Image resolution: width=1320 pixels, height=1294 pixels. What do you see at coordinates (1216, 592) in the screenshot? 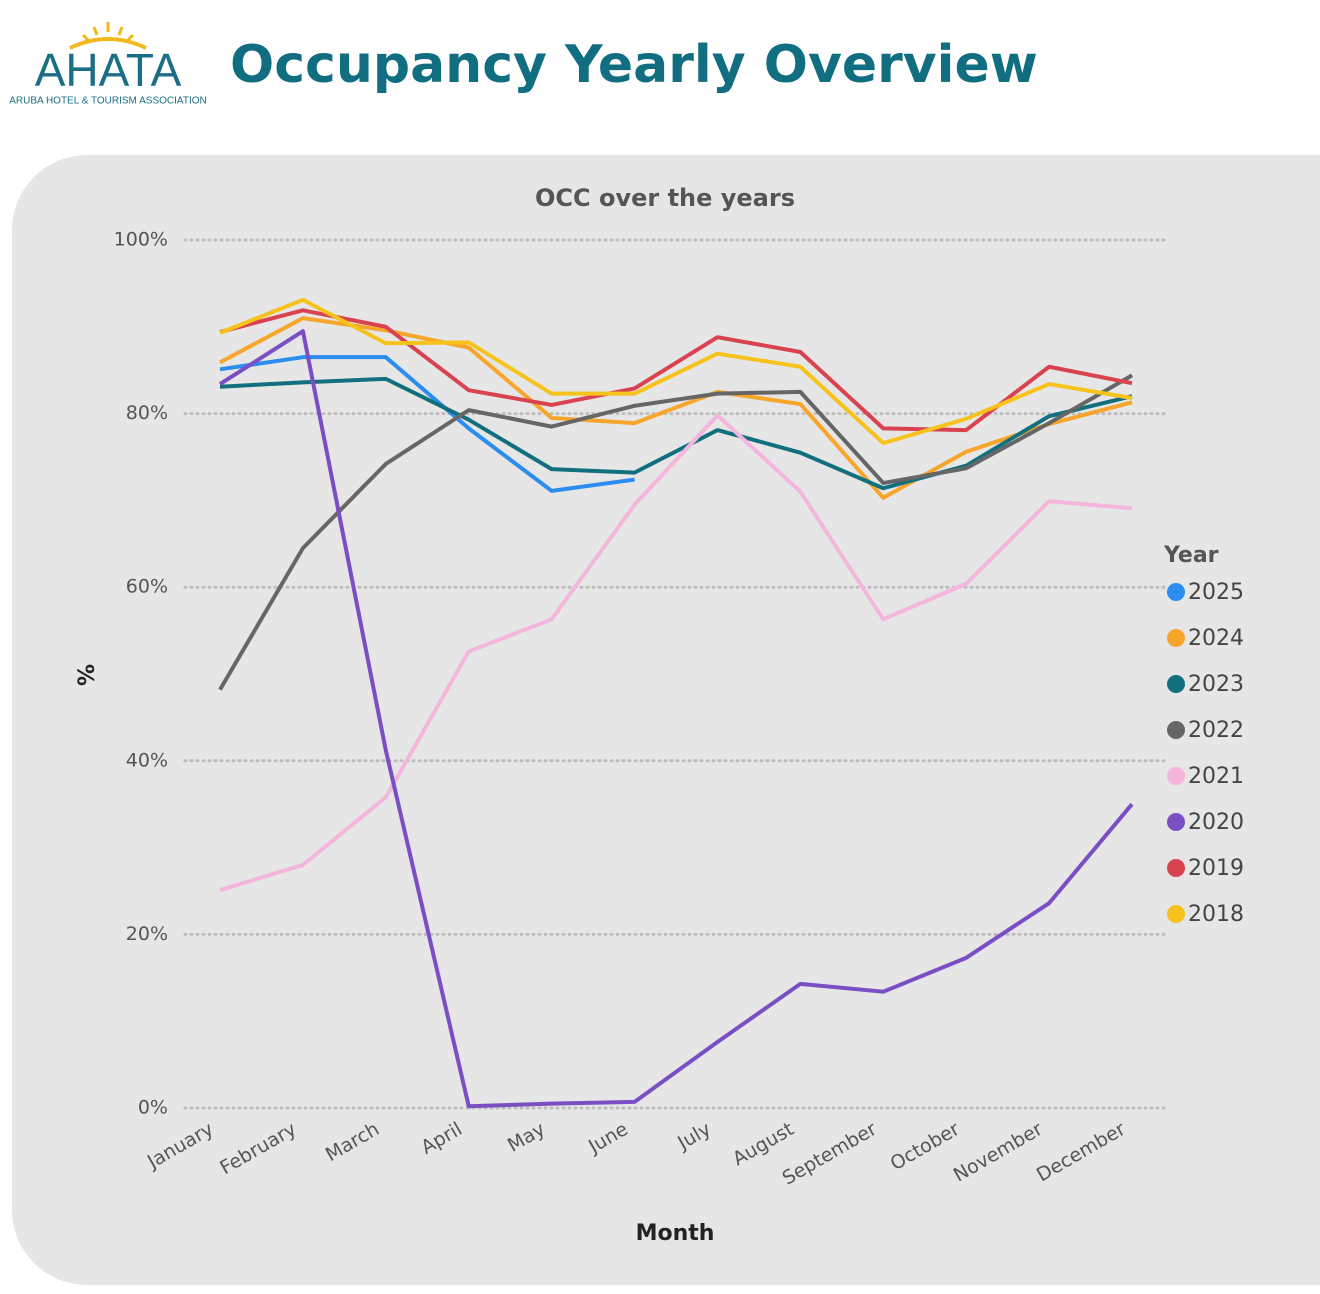
I see `legend-label: 2025` at bounding box center [1216, 592].